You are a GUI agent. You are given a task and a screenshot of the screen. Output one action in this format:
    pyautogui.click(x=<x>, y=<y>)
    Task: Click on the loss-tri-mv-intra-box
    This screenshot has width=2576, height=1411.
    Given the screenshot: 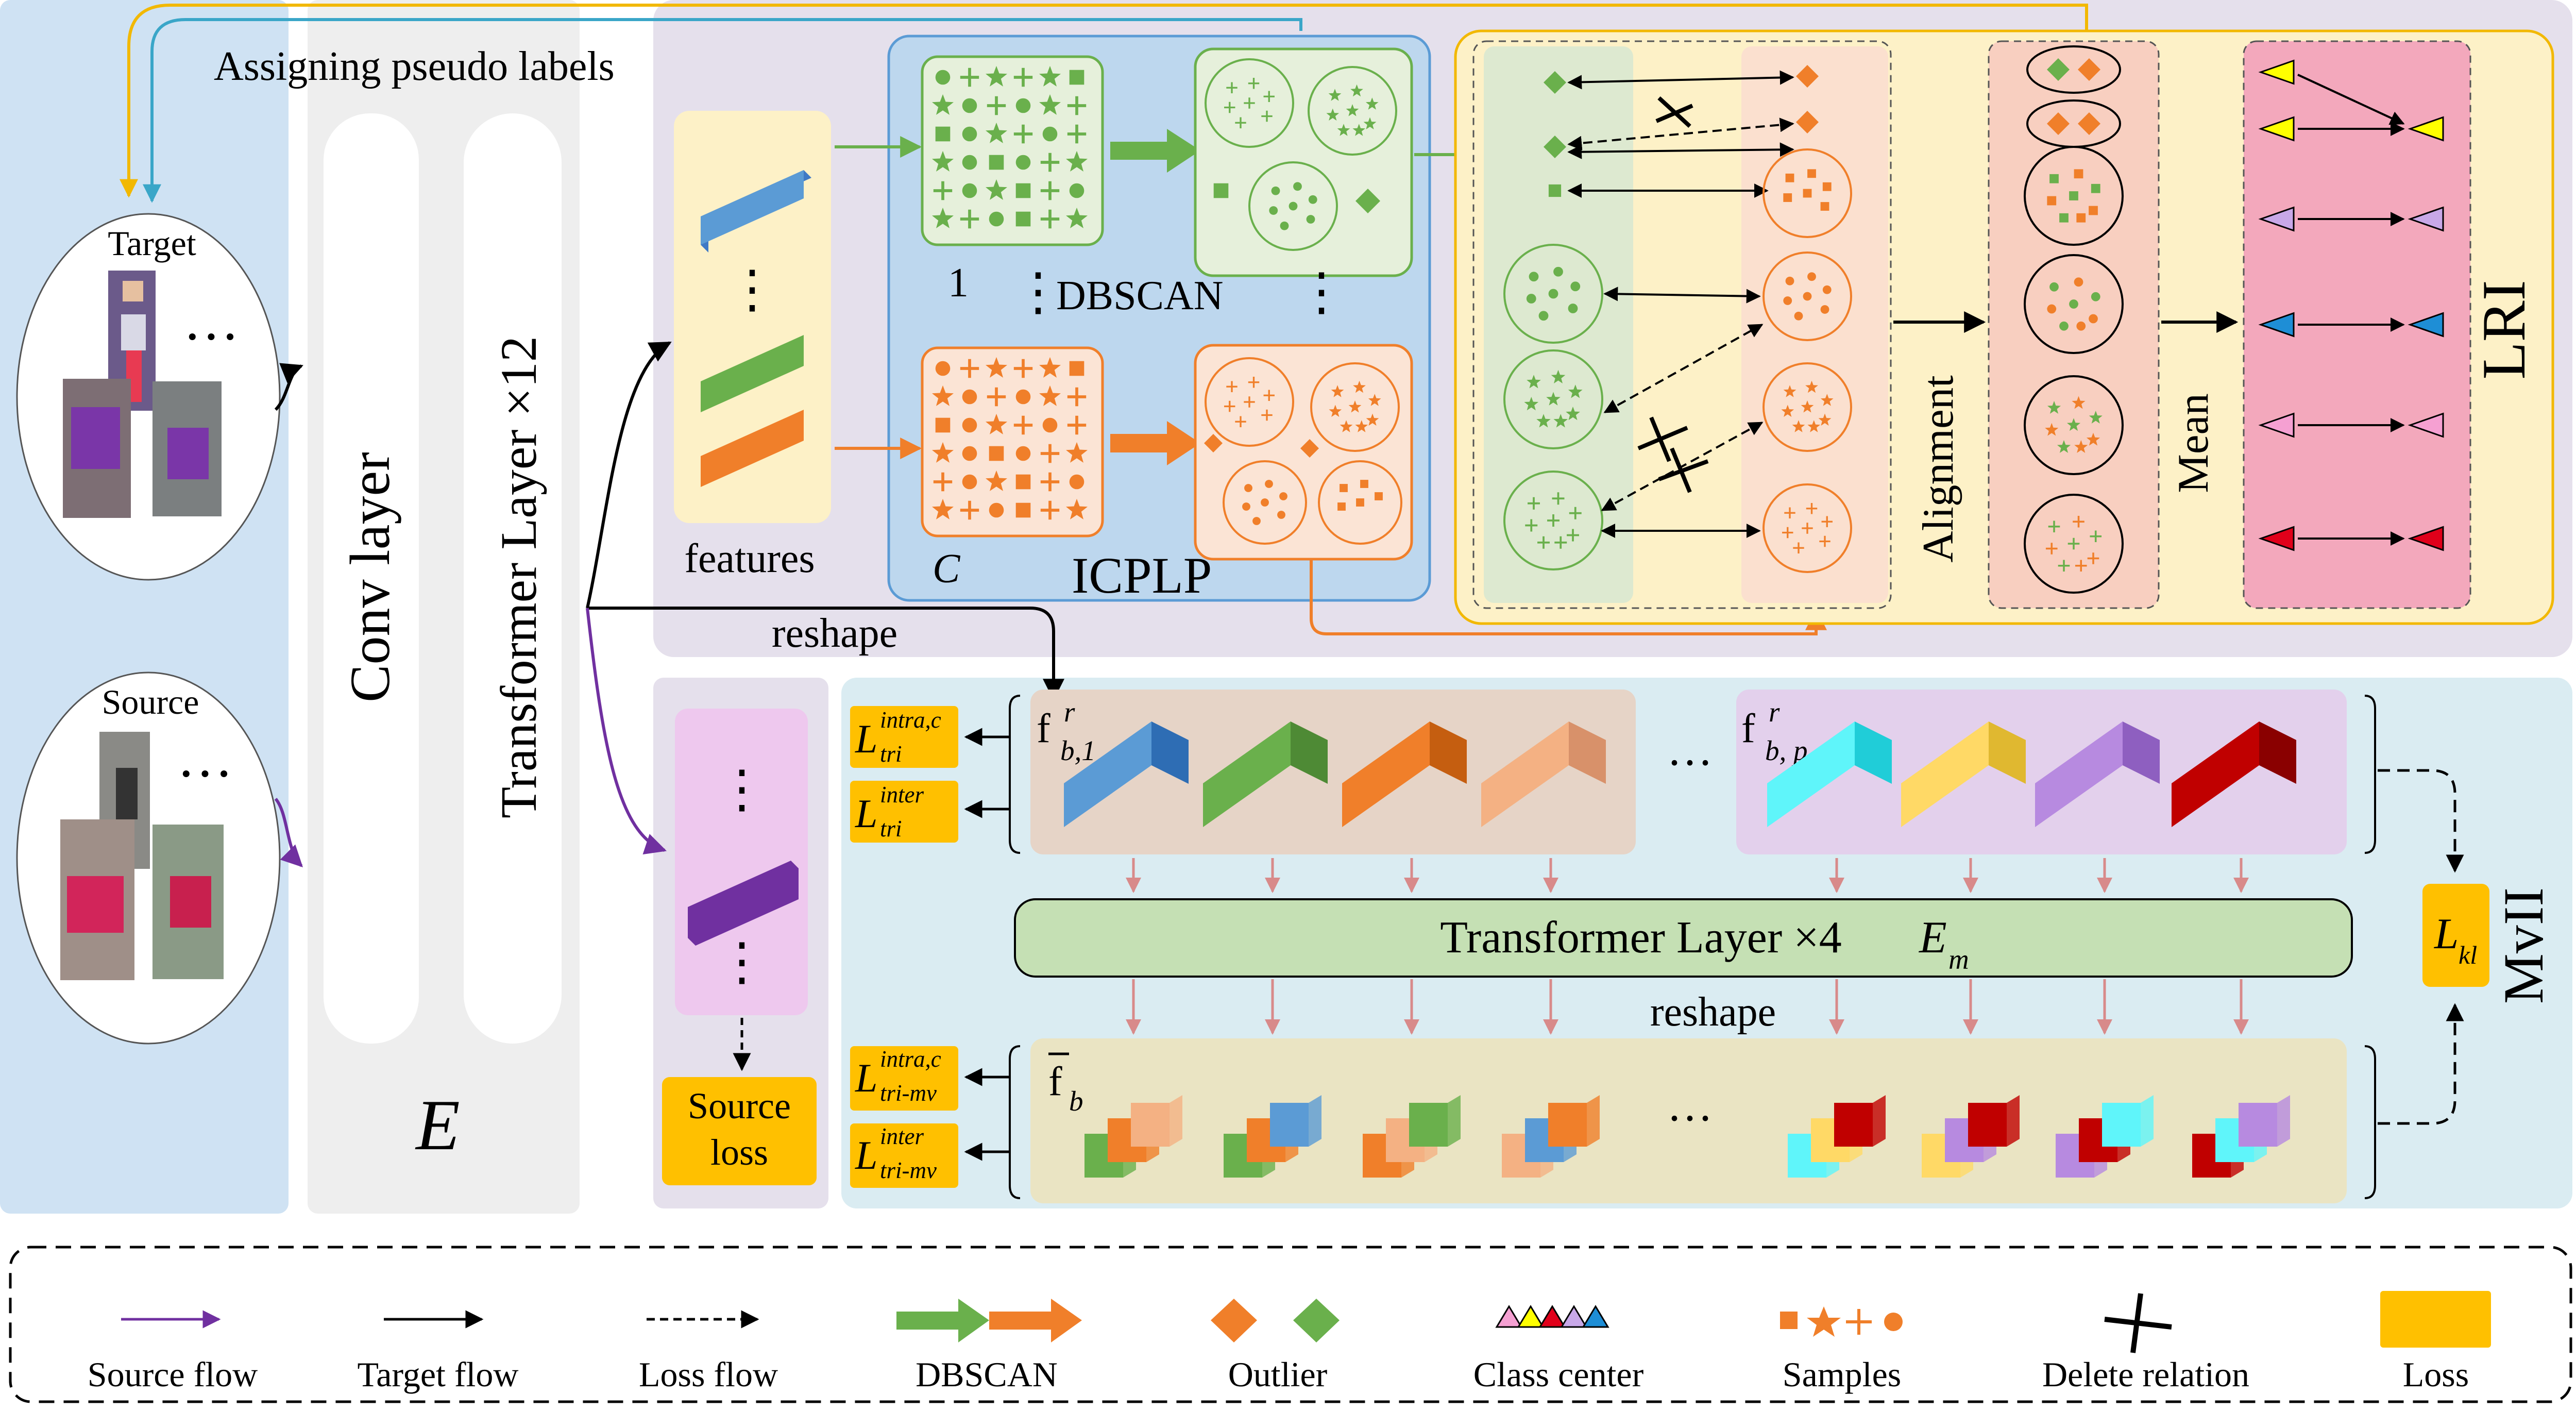 What is the action you would take?
    pyautogui.click(x=904, y=1078)
    